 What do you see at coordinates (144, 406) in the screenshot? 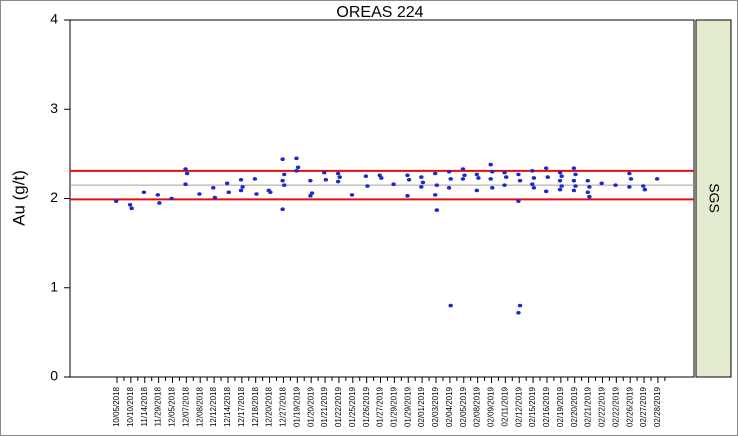
I see `x-tick-label: 11/14/2018` at bounding box center [144, 406].